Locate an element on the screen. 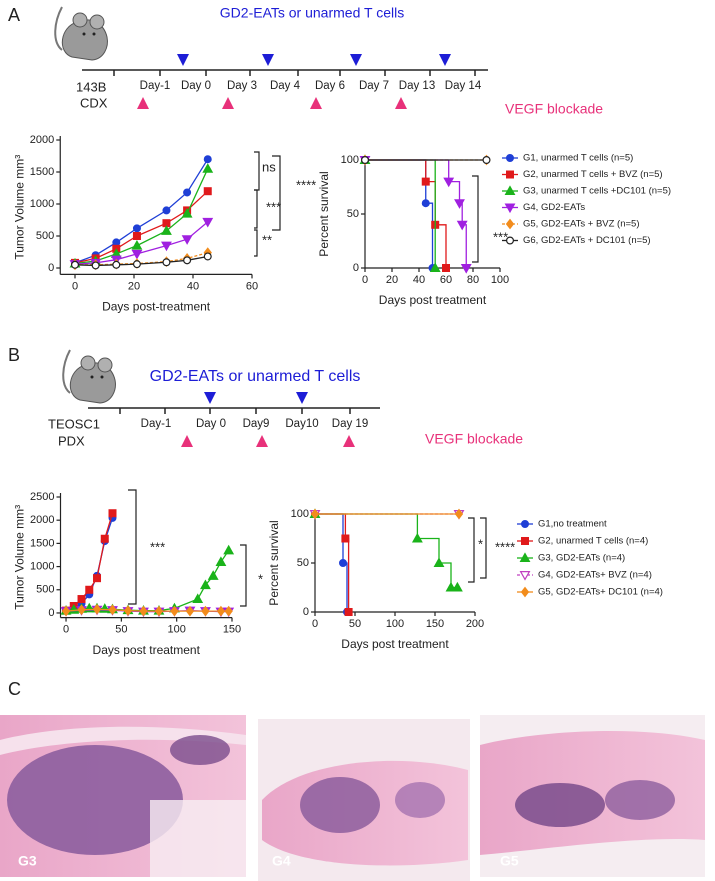 Image resolution: width=715 pixels, height=881 pixels. significance-label: * is located at coordinates (260, 578).